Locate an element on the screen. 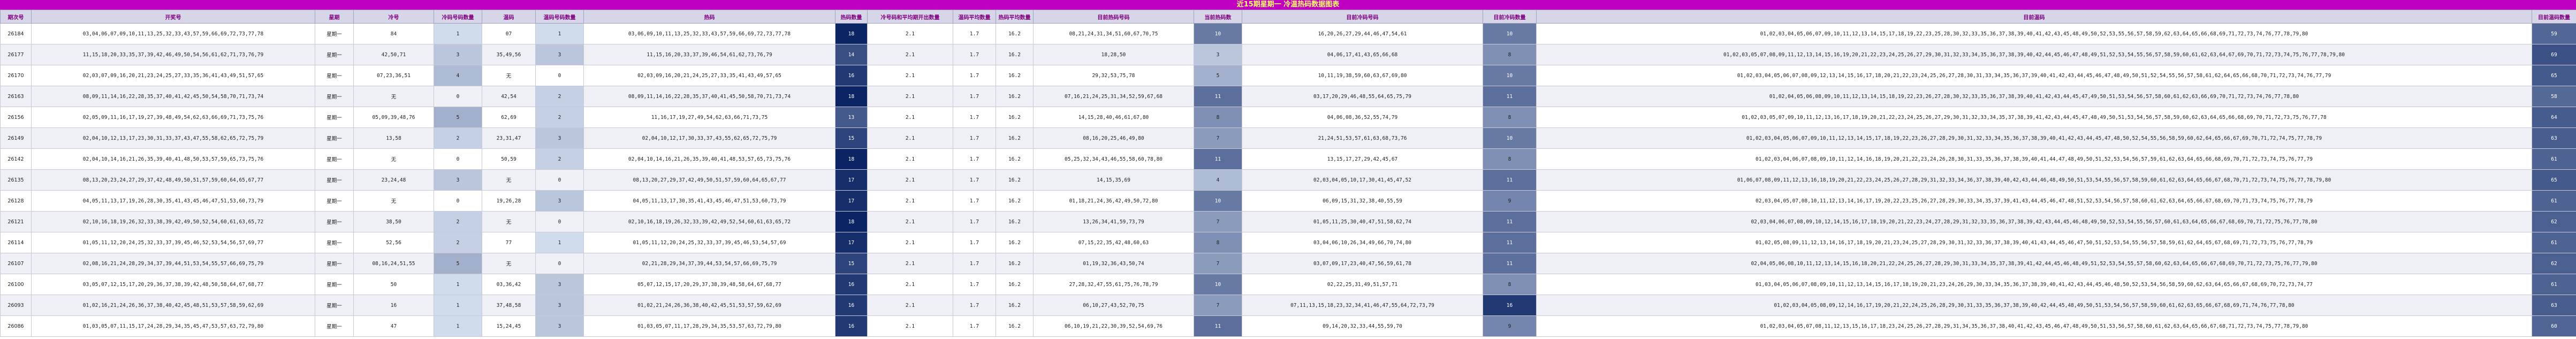 This screenshot has width=2576, height=339. count-cell: 4 is located at coordinates (1218, 180).